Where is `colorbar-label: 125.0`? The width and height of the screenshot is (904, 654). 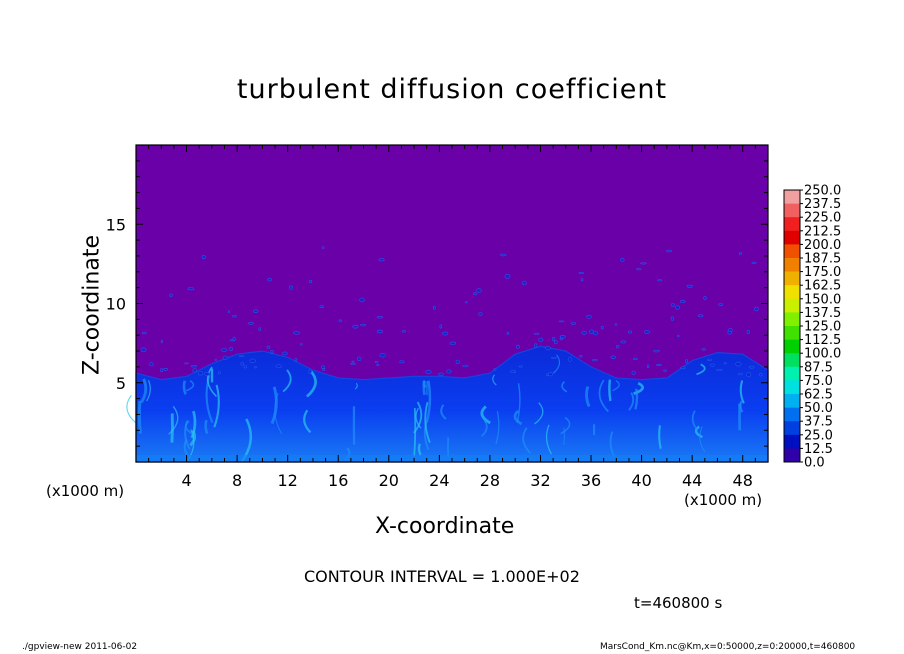 colorbar-label: 125.0 is located at coordinates (822, 327).